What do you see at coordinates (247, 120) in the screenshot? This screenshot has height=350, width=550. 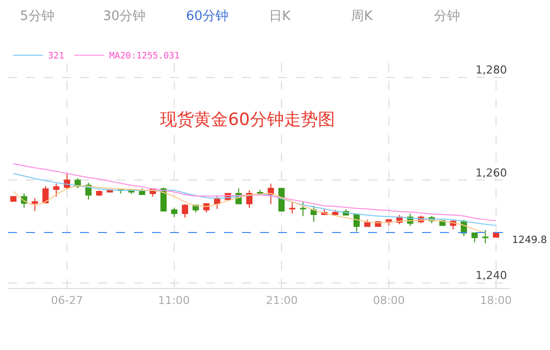 I see `text: 现货黄金60分钟走势图` at bounding box center [247, 120].